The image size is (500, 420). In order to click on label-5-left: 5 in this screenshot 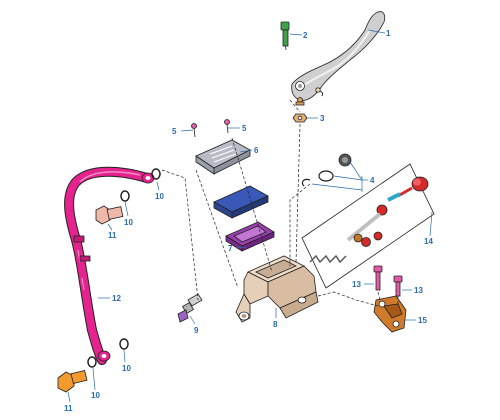, I will do `click(174, 131)`.